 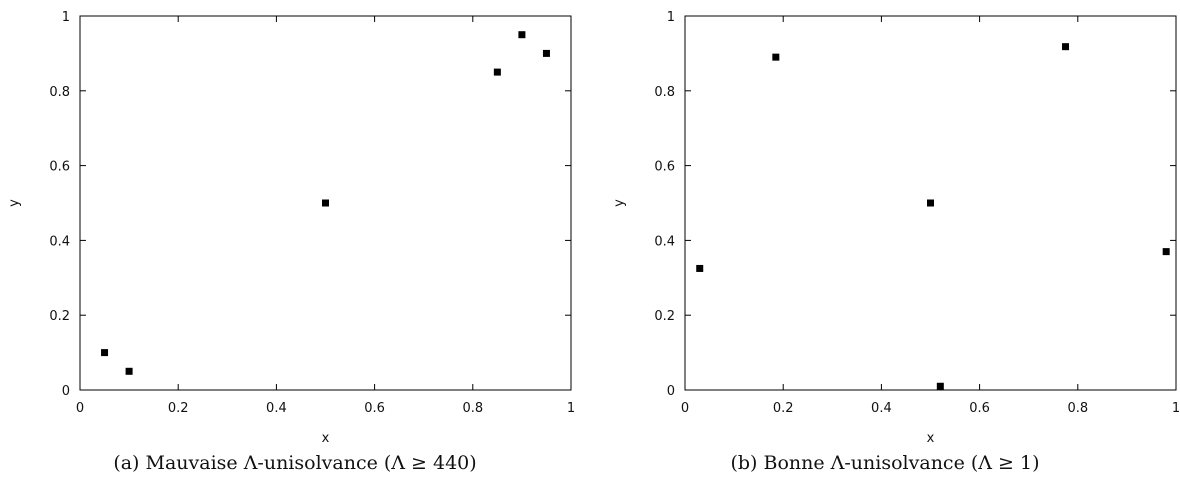 I want to click on caption-b: (b) Bonne Λ-unisolvance (Λ ≥ 1), so click(x=885, y=463).